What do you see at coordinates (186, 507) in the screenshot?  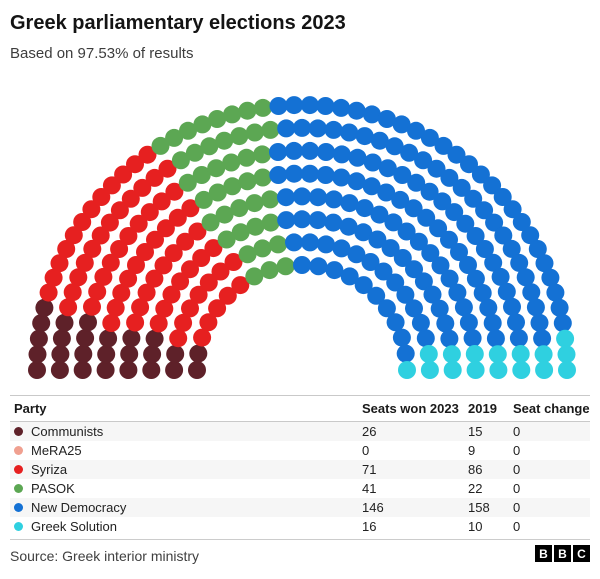 I see `party-cell: New Democracy` at bounding box center [186, 507].